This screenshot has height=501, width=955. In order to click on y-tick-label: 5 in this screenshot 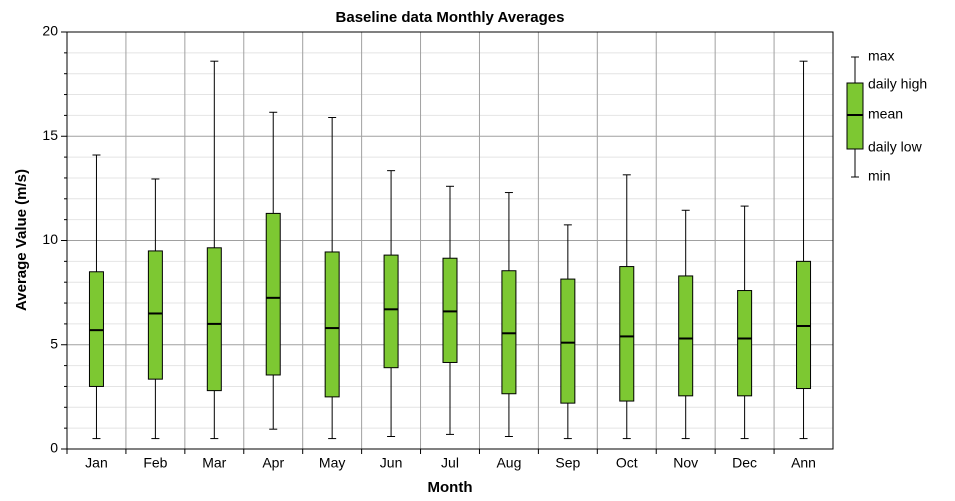, I will do `click(54, 343)`.